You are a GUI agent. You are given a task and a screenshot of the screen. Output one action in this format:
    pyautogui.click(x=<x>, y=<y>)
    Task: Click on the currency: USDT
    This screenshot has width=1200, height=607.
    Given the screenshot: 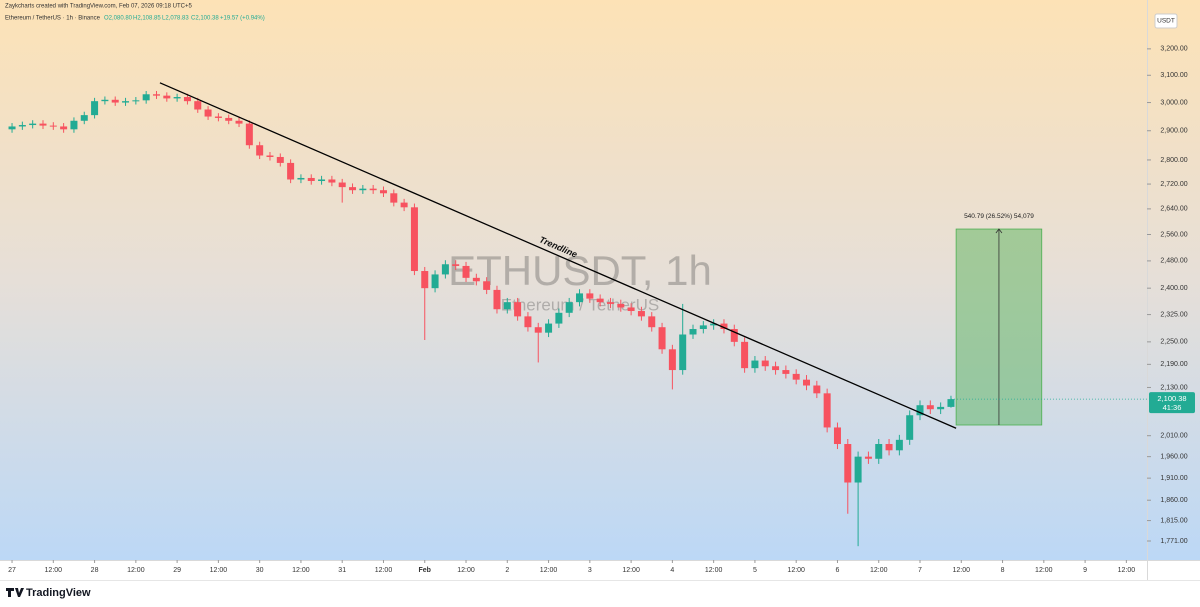 What is the action you would take?
    pyautogui.click(x=1166, y=21)
    